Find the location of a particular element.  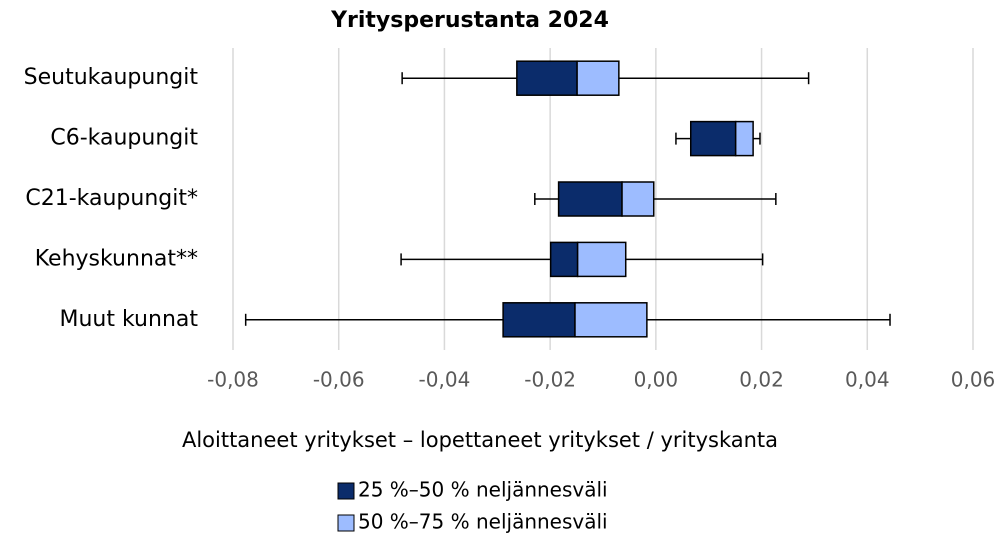

y-tick-label: C6-kaupungit is located at coordinates (124, 138).